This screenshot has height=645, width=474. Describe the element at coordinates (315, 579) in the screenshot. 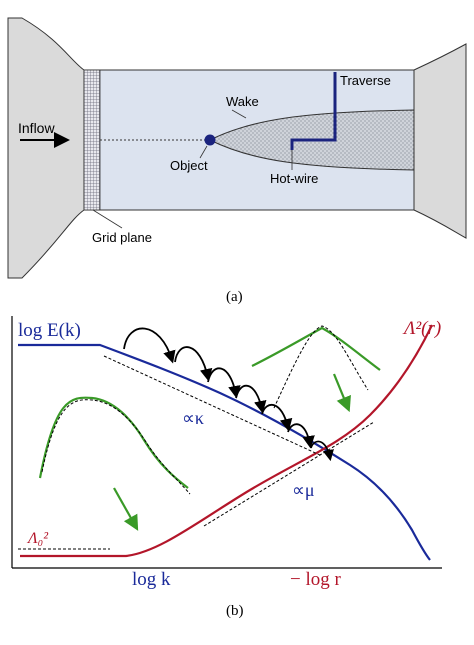

I see `x-label-minus-log-r: − log r` at that location.